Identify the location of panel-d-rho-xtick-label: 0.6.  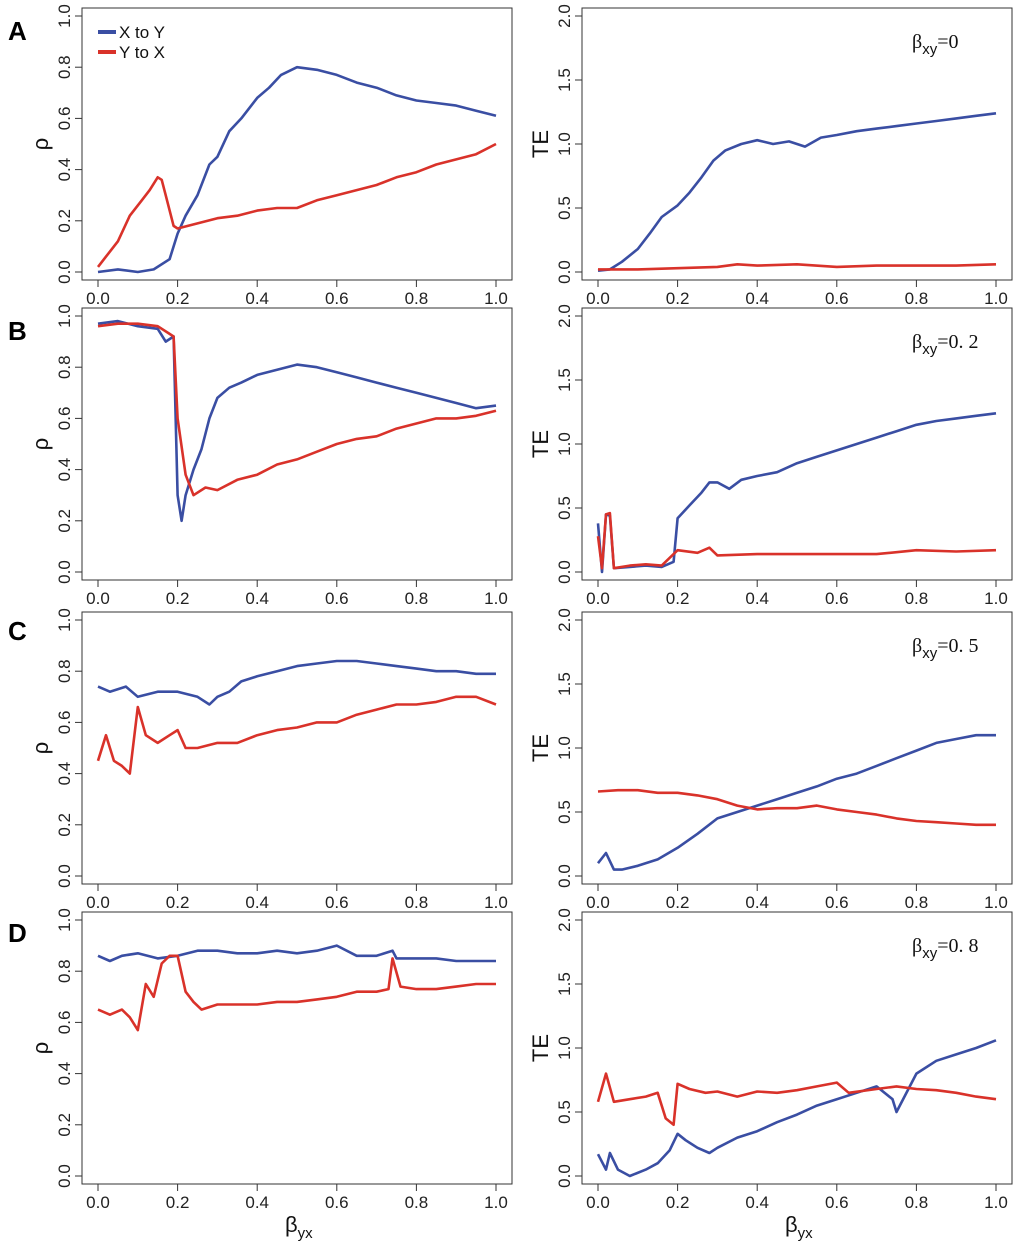
(337, 1202).